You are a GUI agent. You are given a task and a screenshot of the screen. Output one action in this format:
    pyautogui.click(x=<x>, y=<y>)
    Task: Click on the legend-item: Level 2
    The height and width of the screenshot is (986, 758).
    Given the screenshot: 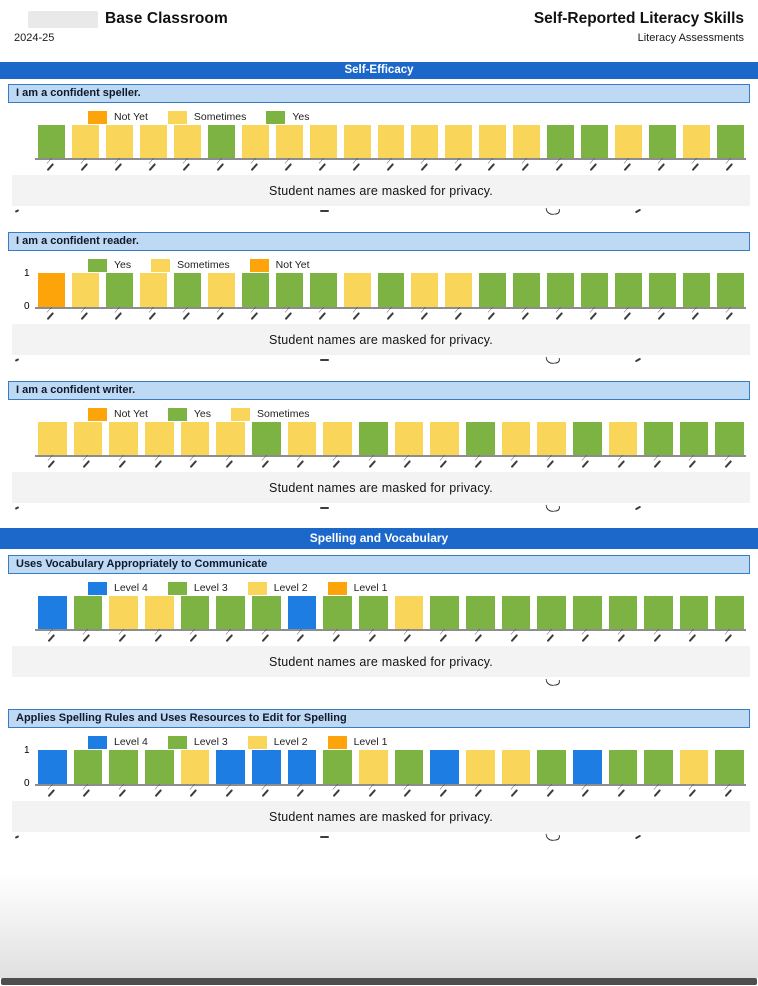 What is the action you would take?
    pyautogui.click(x=277, y=588)
    